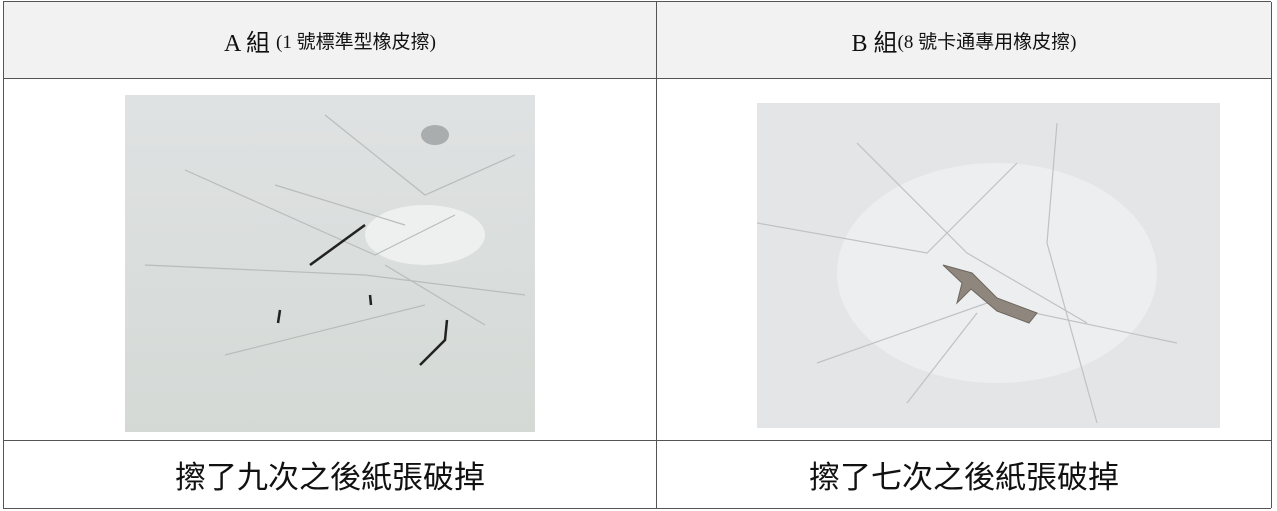  What do you see at coordinates (987, 42) in the screenshot?
I see `group-note: (8 號卡通專用橡皮擦)` at bounding box center [987, 42].